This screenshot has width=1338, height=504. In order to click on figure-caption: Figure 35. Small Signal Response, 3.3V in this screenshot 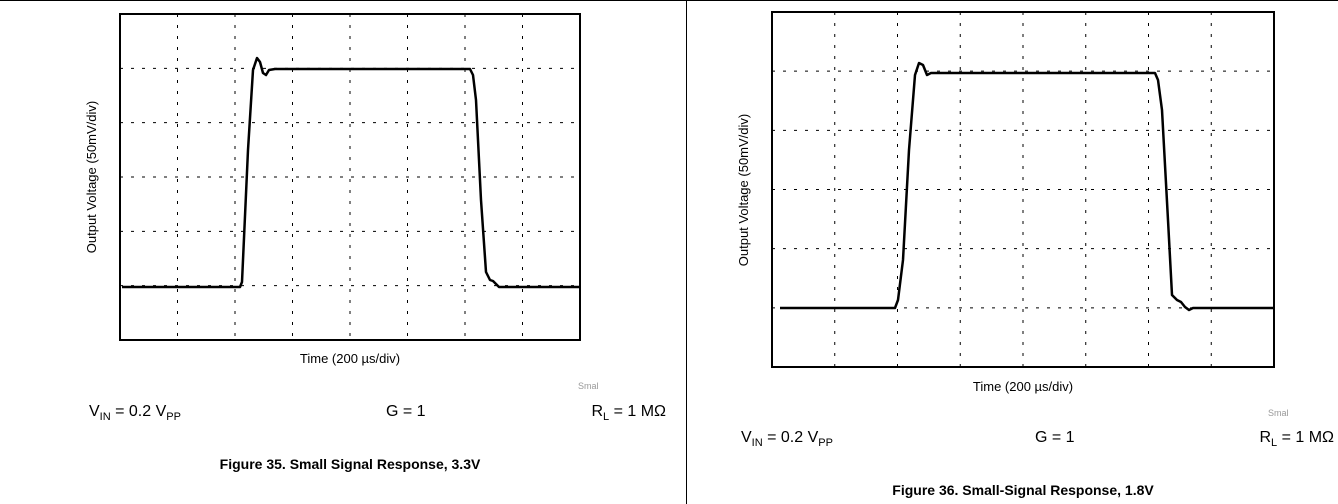, I will do `click(350, 464)`.